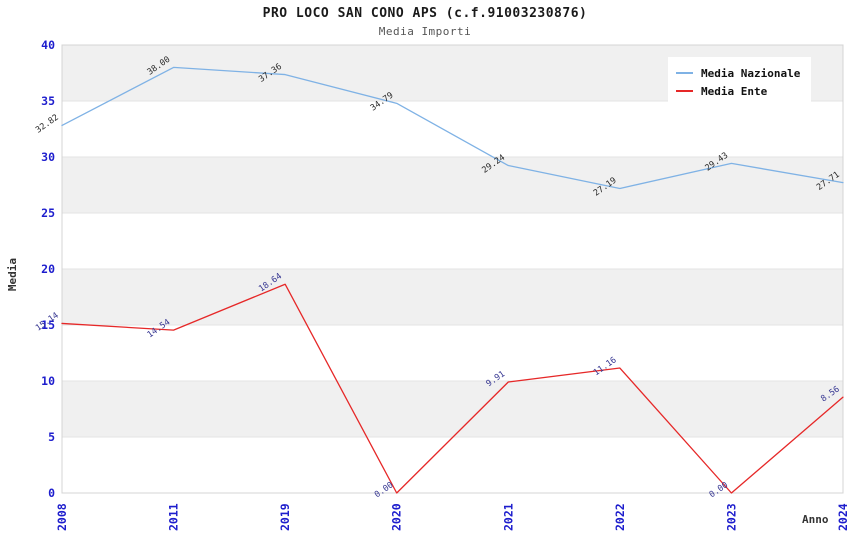 Image resolution: width=850 pixels, height=550 pixels. I want to click on y-tick-label: 35, so click(48, 101).